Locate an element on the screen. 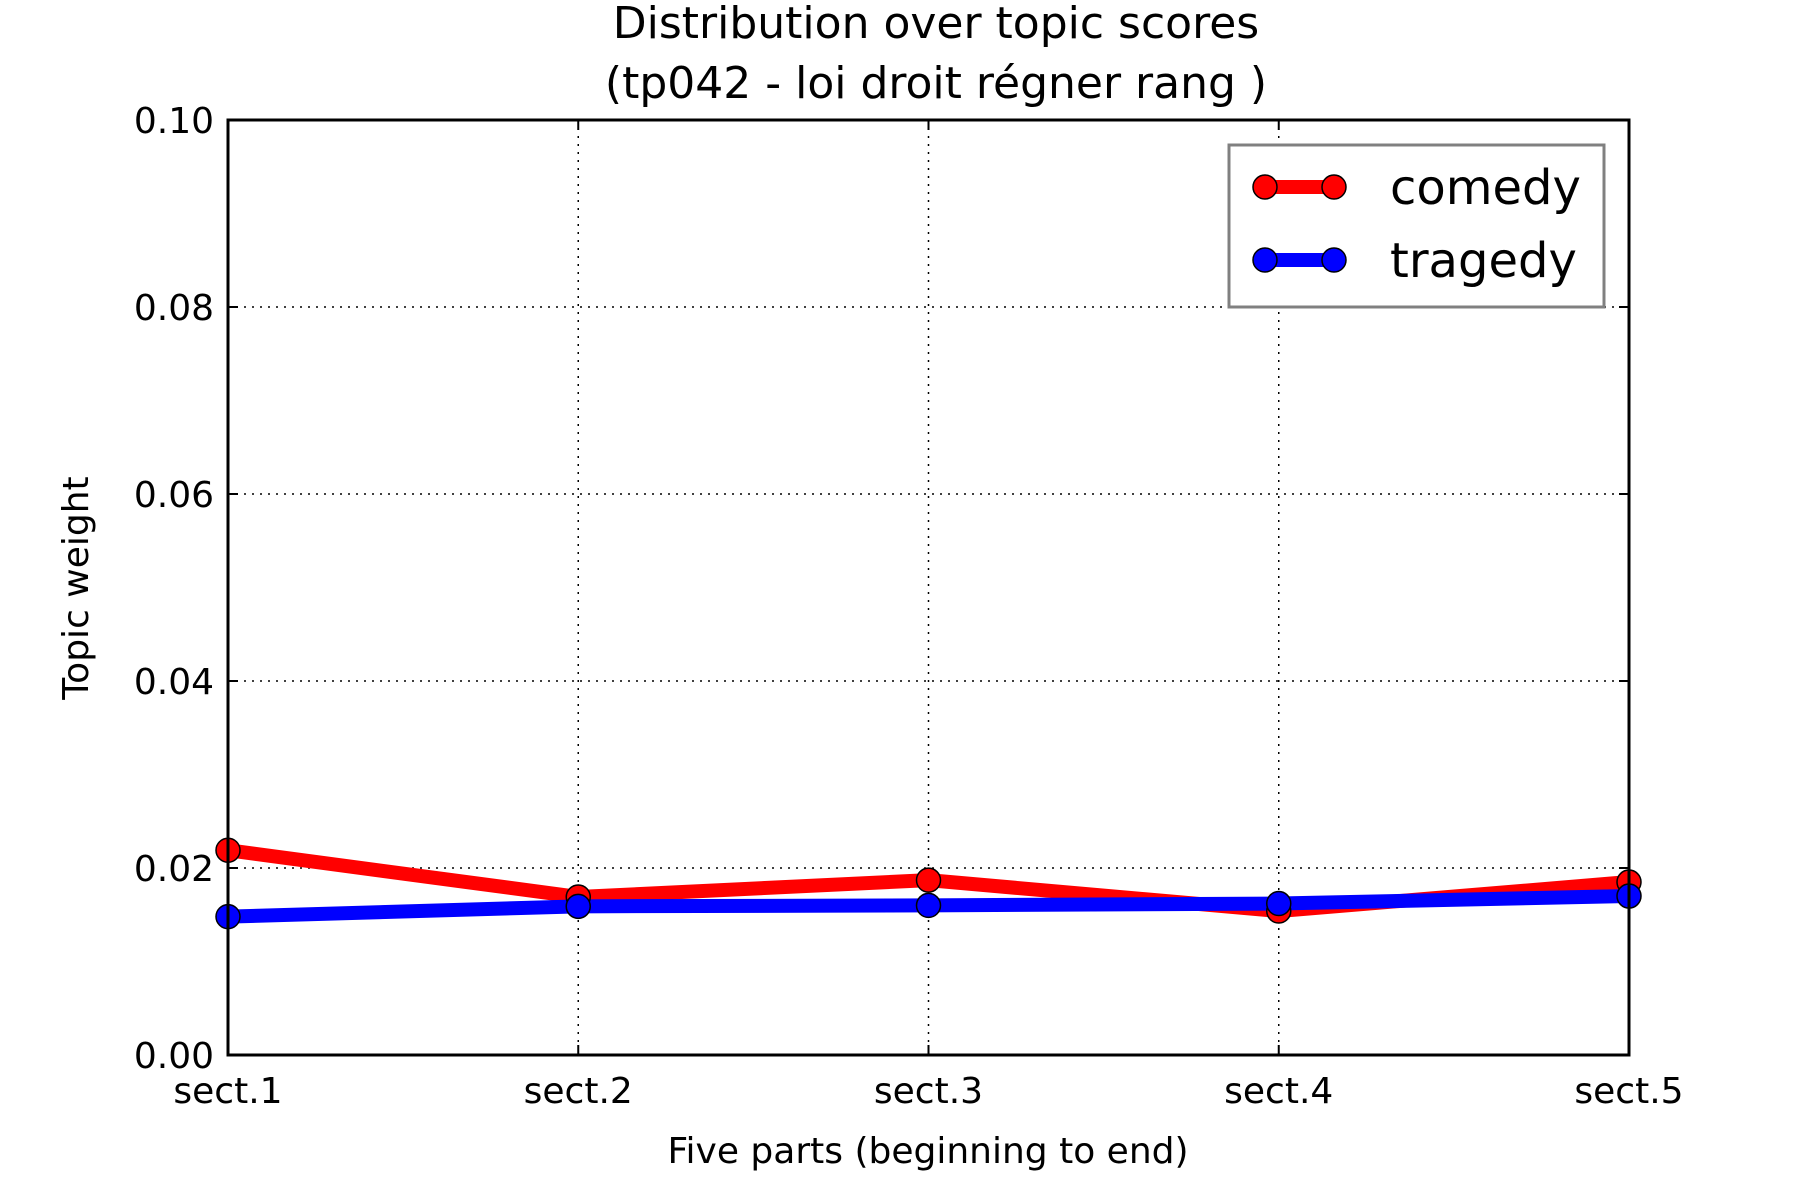  series-lines is located at coordinates (928, 883).